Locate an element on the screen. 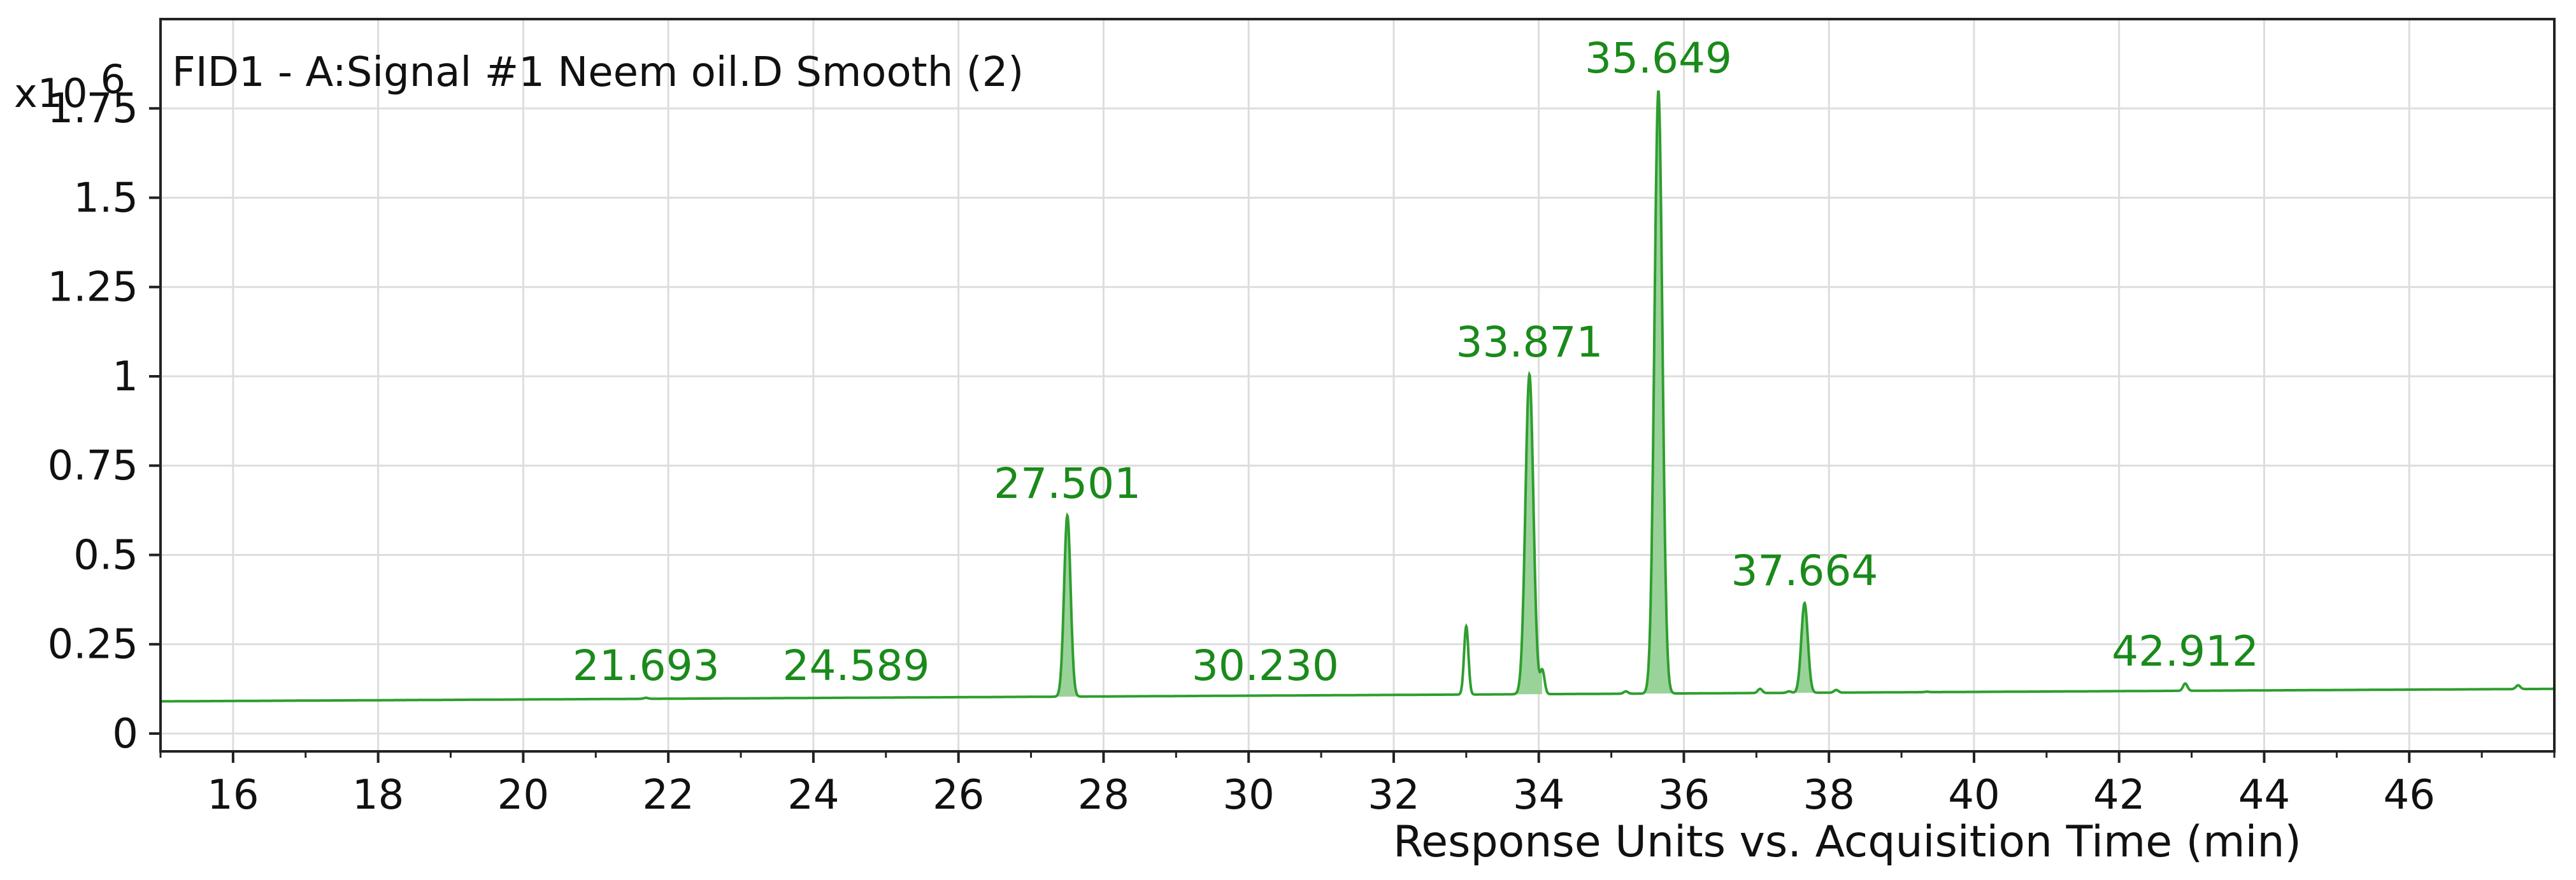  x-tick-label: 26 is located at coordinates (959, 795).